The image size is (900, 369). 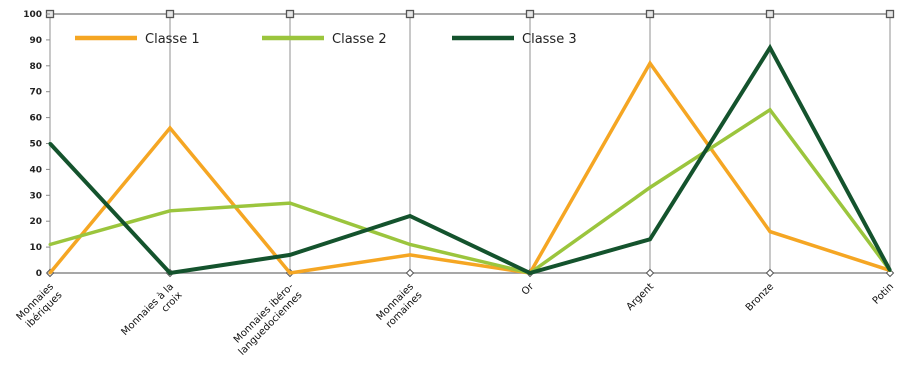 I want to click on y-tick-label: 70, so click(x=35, y=93).